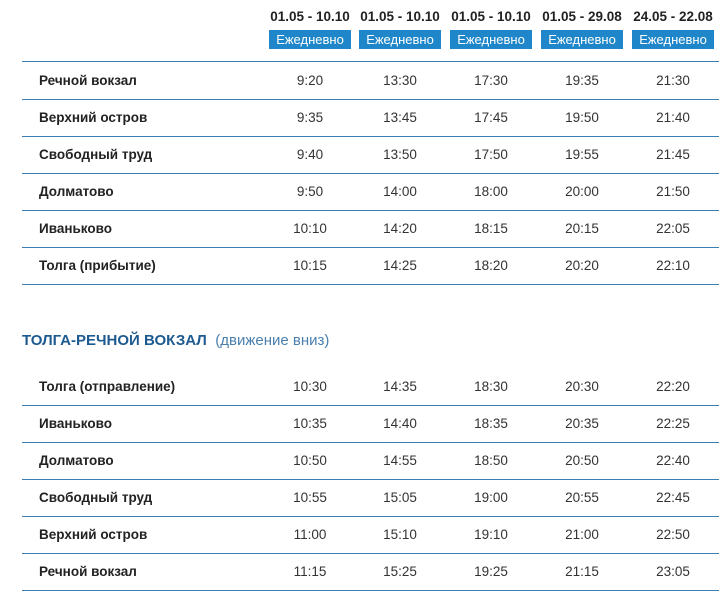  What do you see at coordinates (673, 80) in the screenshot?
I see `departure-time: 21:30` at bounding box center [673, 80].